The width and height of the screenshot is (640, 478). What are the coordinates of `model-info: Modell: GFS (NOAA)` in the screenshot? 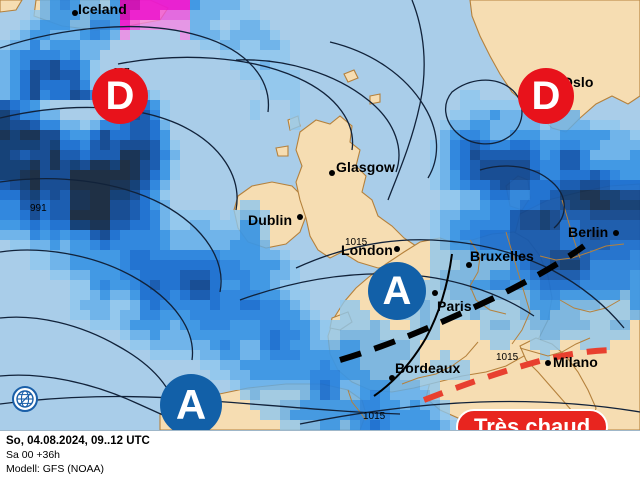 It's located at (55, 469).